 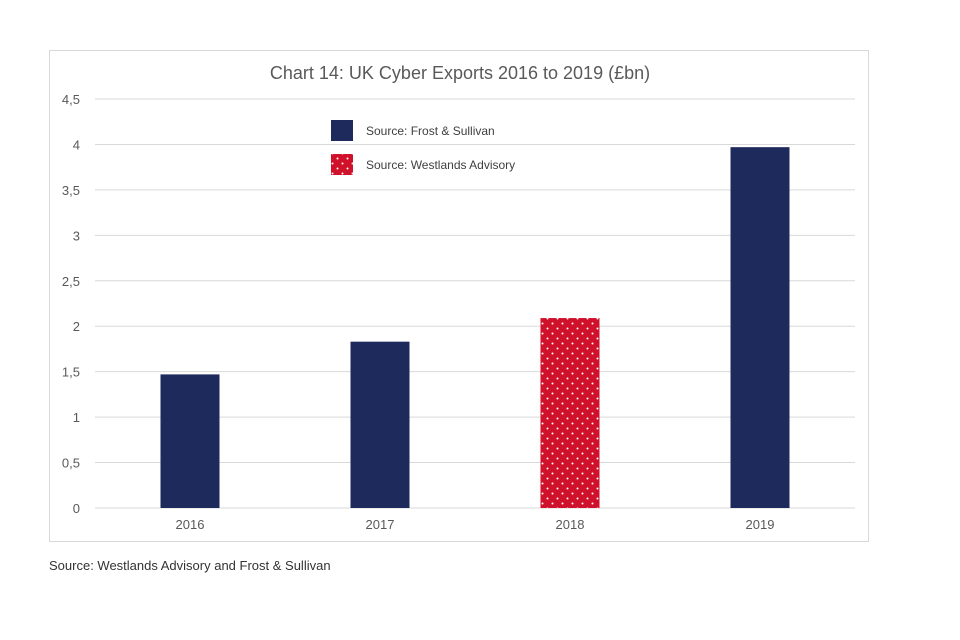 What do you see at coordinates (76, 235) in the screenshot?
I see `y-tick-label: 3` at bounding box center [76, 235].